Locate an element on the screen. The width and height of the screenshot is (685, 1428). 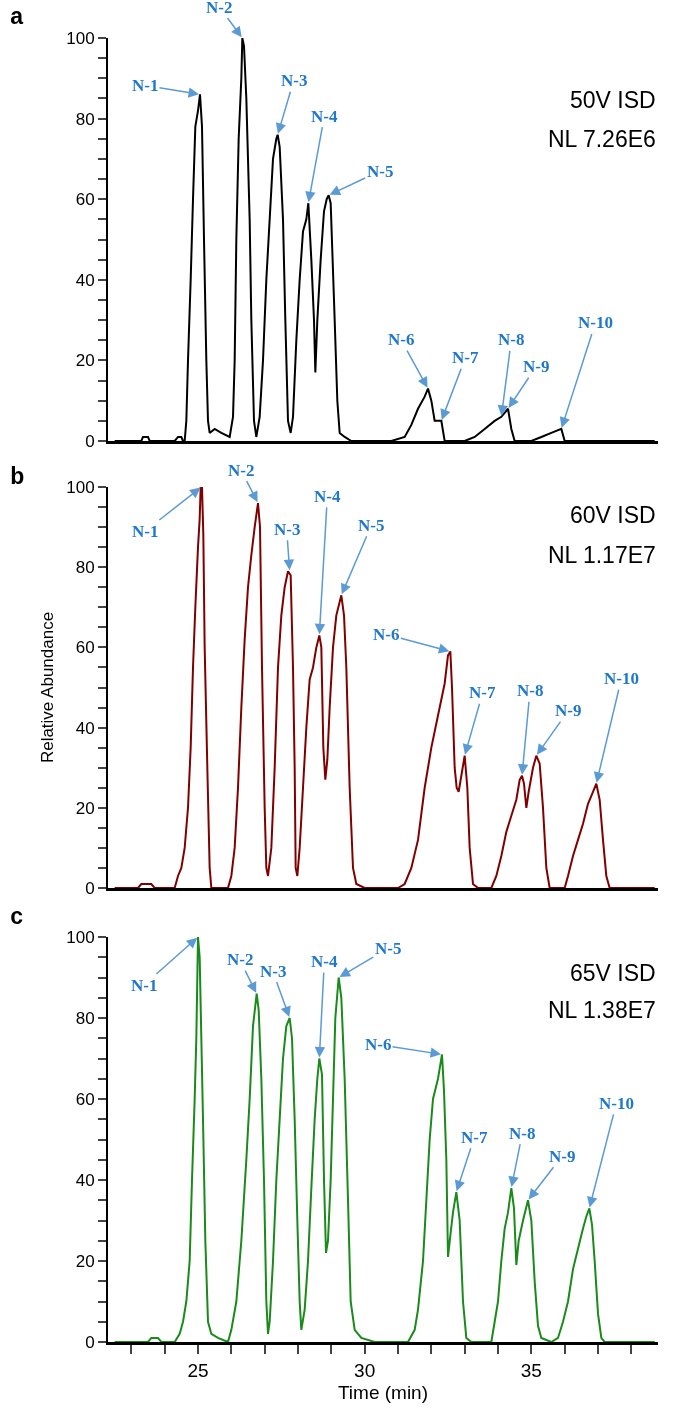
x-tick-label: 25 is located at coordinates (198, 1370).